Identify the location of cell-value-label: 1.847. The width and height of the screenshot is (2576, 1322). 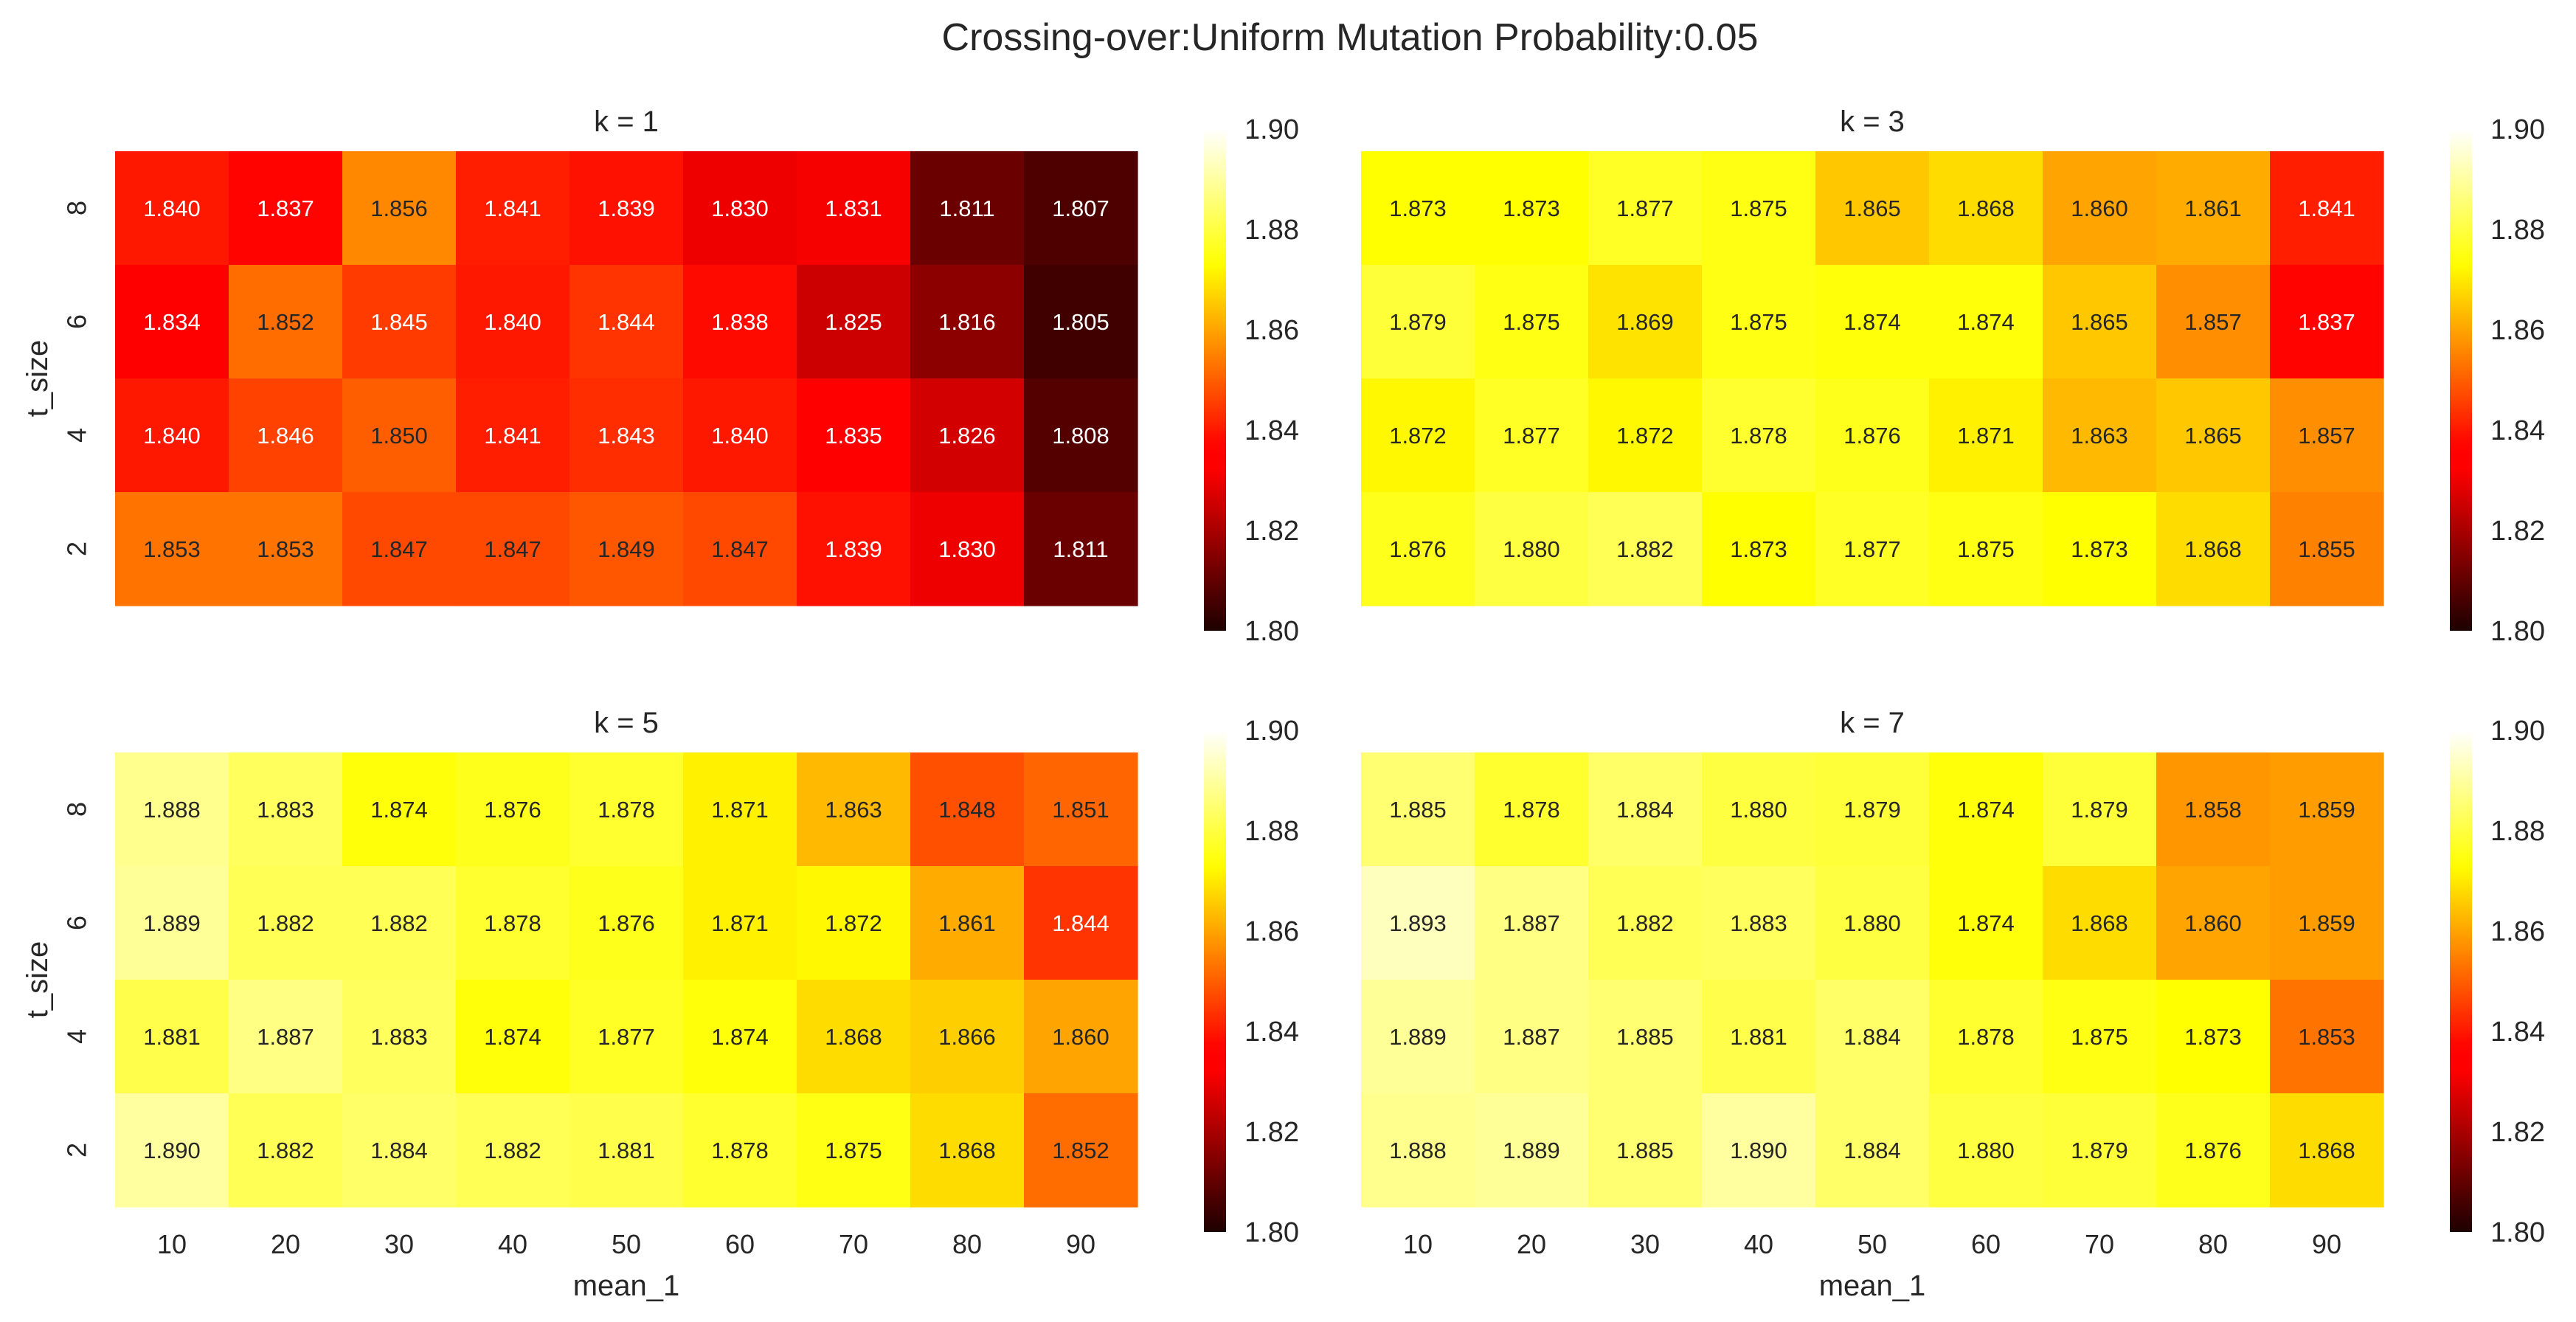
(740, 549).